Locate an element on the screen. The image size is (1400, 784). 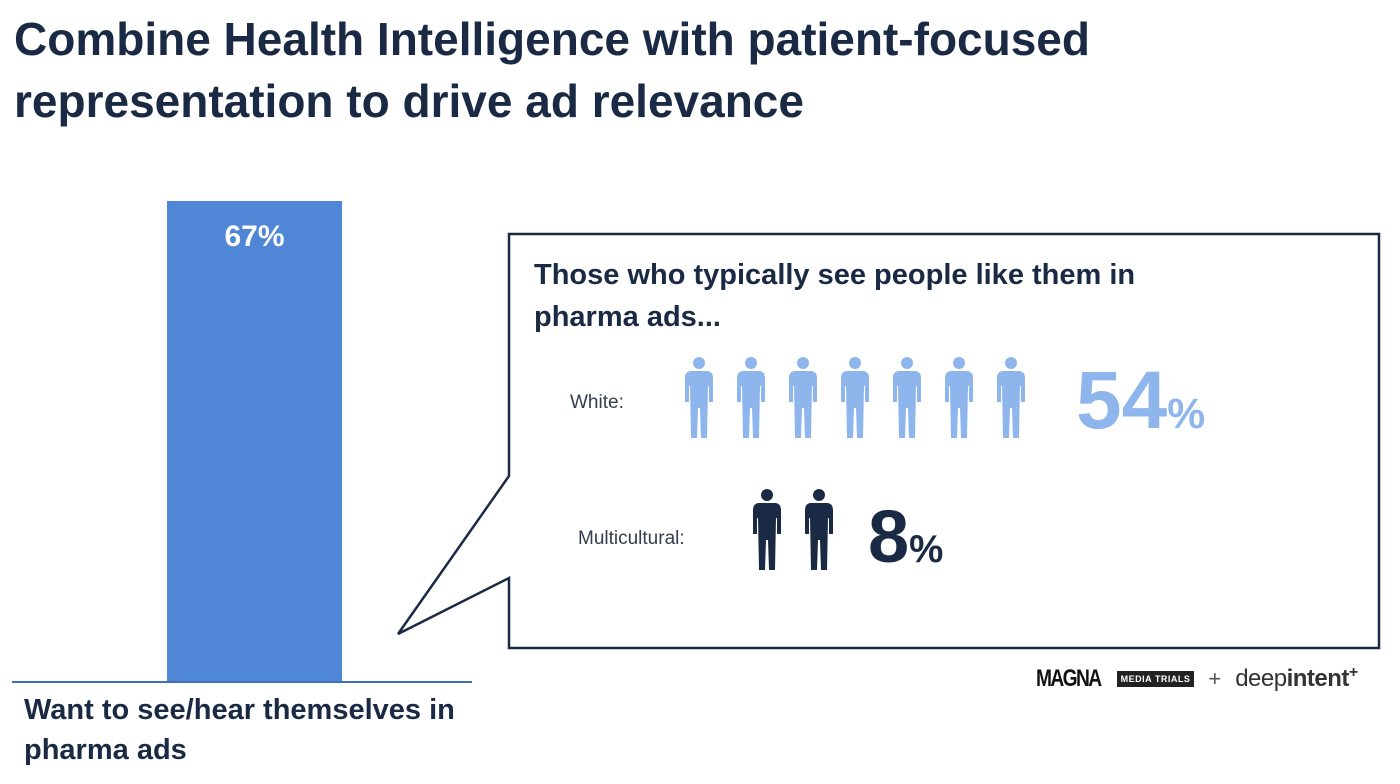
multicultural-value-number: 8 is located at coordinates (889, 536).